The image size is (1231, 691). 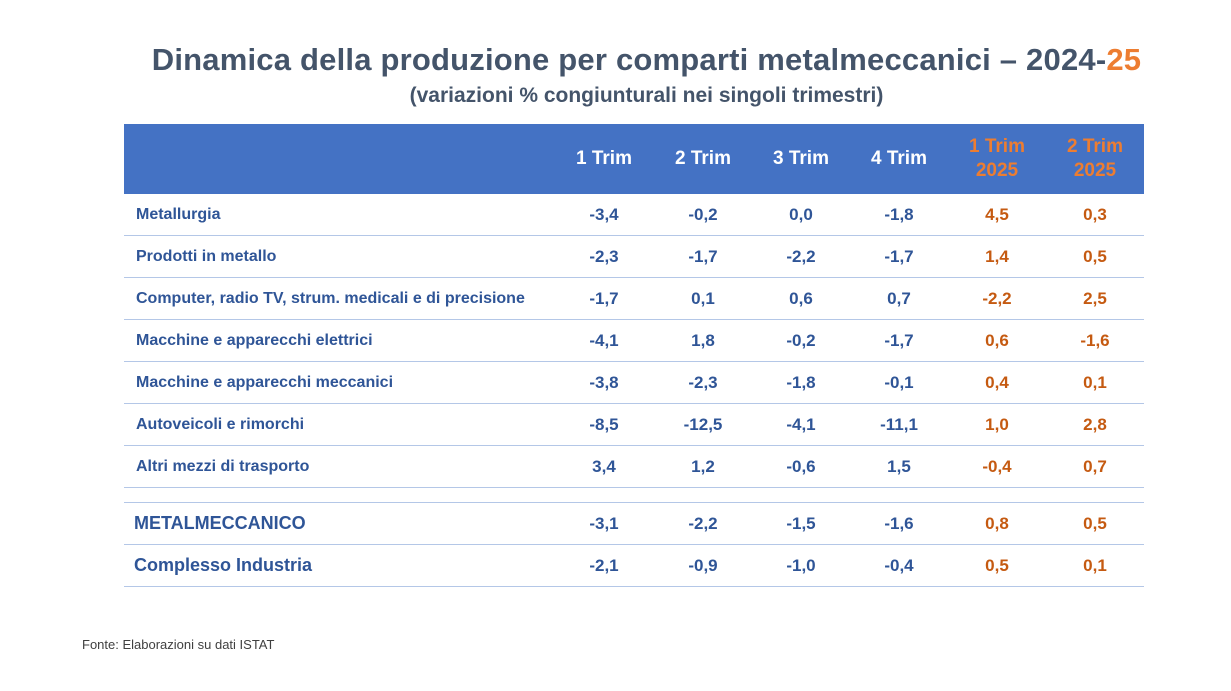 What do you see at coordinates (1124, 59) in the screenshot?
I see `title-accent: 25` at bounding box center [1124, 59].